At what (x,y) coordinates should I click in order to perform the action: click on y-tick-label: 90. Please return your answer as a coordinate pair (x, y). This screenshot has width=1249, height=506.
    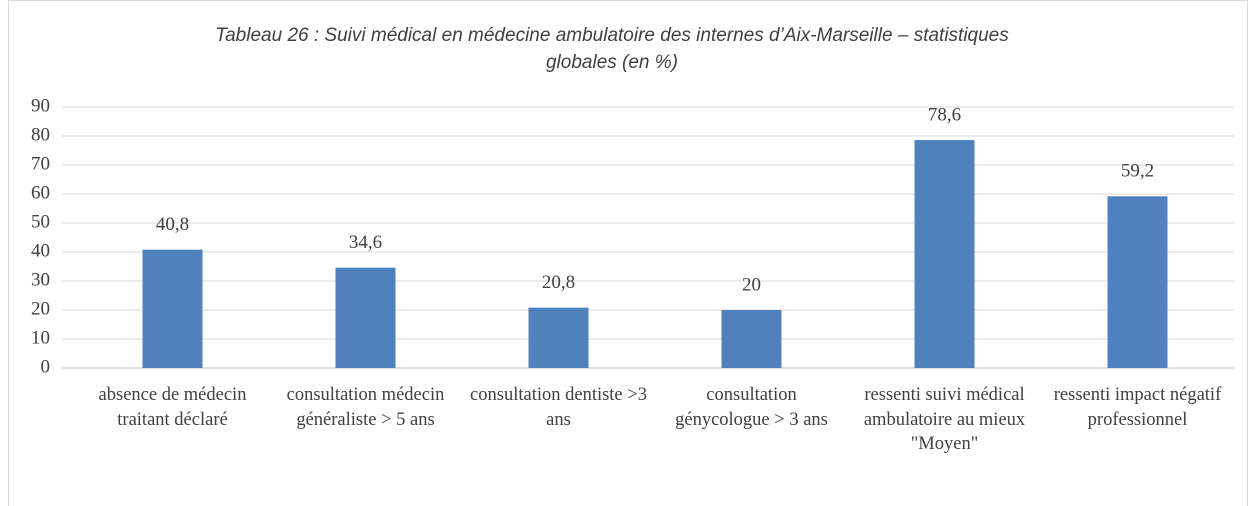
    Looking at the image, I should click on (40, 105).